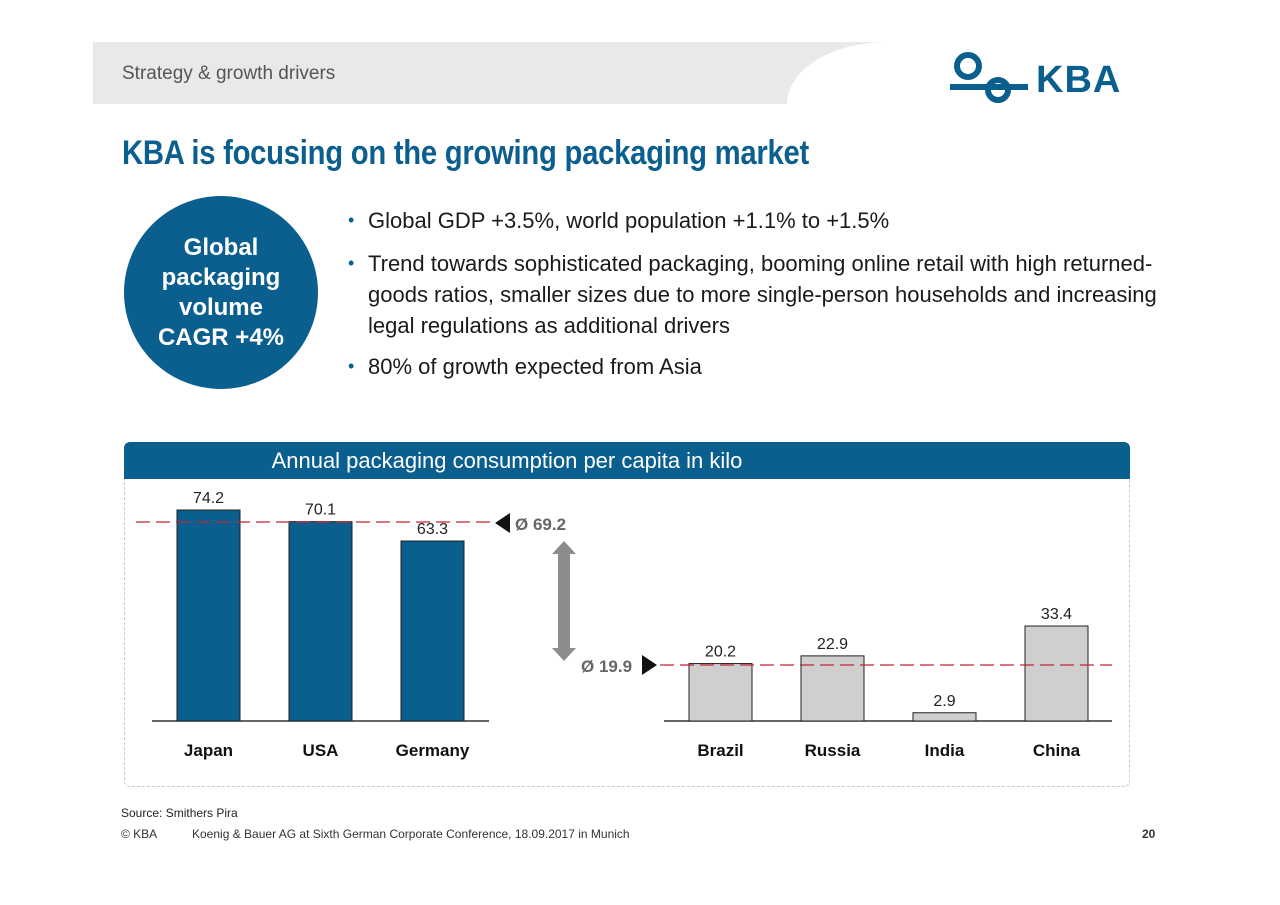  Describe the element at coordinates (139, 834) in the screenshot. I see `footer-copyright: © KBA` at that location.